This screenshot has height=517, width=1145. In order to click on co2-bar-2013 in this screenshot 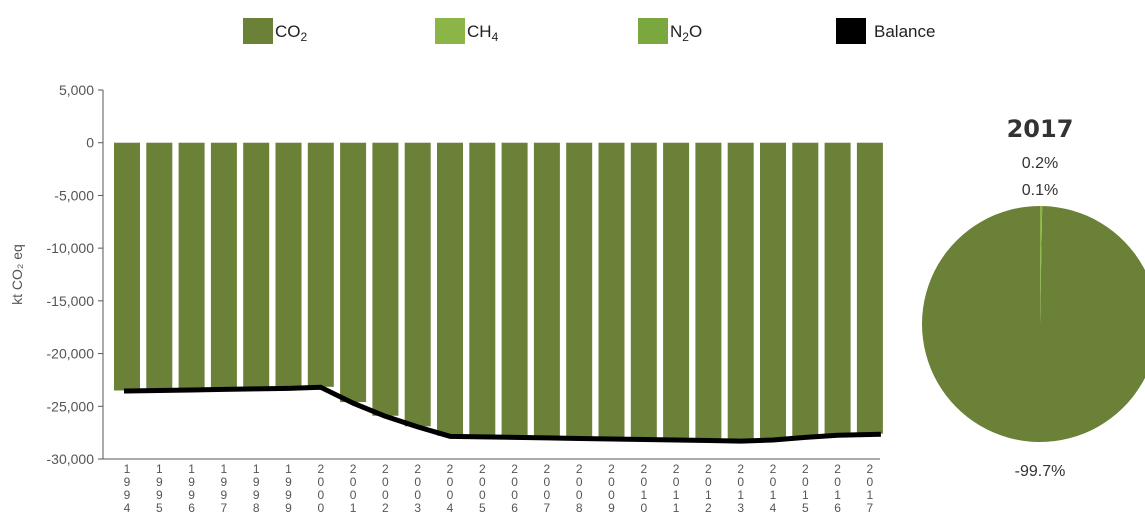, I will do `click(740, 291)`.